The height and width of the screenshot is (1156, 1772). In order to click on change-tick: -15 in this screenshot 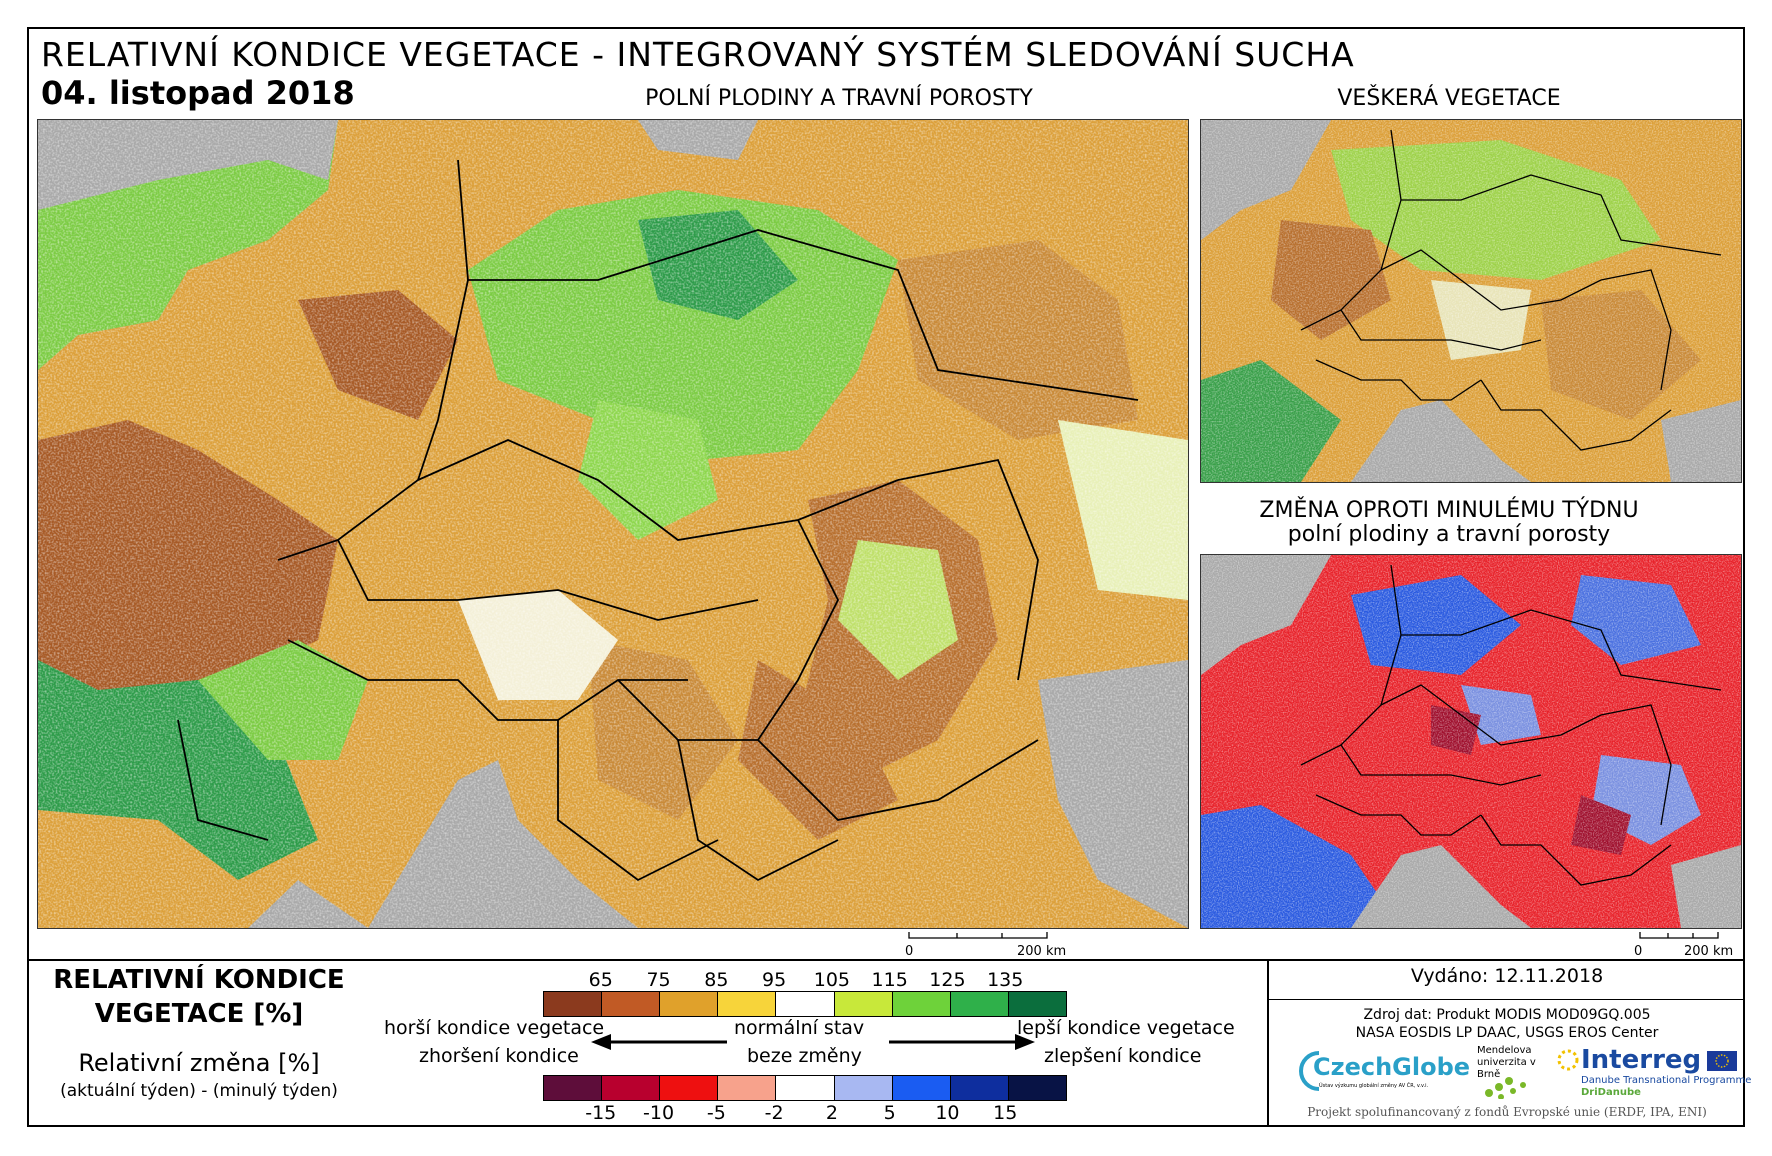, I will do `click(601, 1113)`.